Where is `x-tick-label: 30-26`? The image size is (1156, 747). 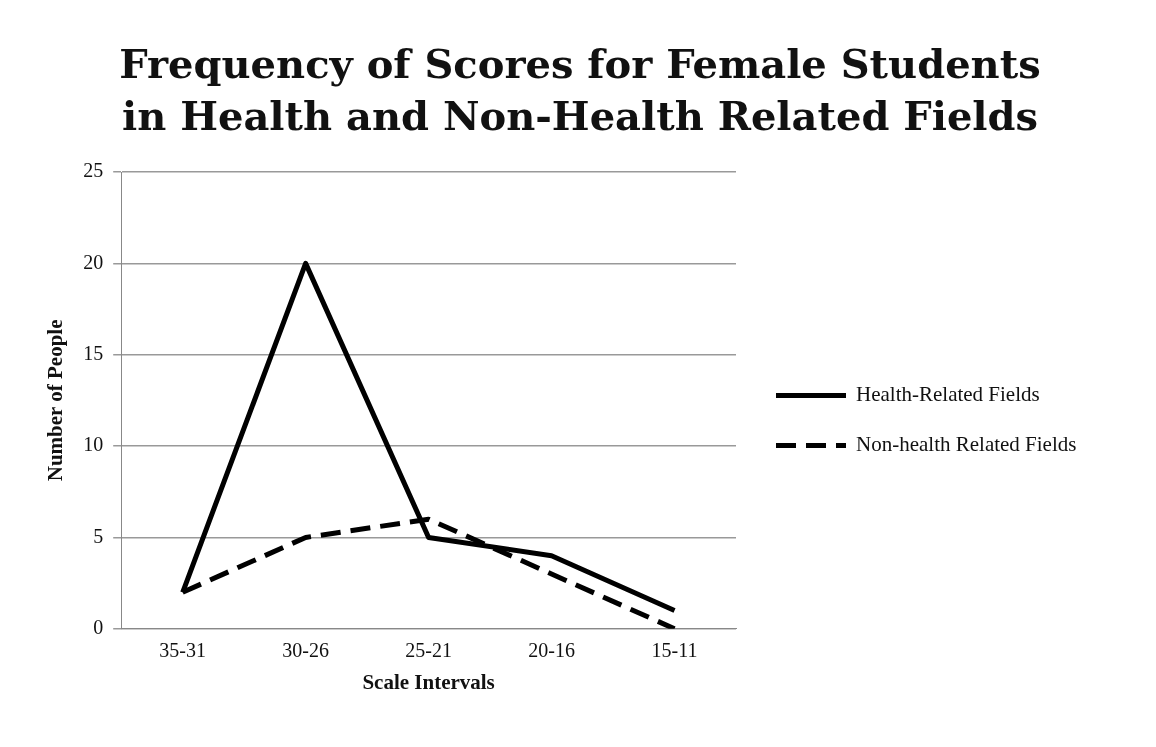 x-tick-label: 30-26 is located at coordinates (305, 650).